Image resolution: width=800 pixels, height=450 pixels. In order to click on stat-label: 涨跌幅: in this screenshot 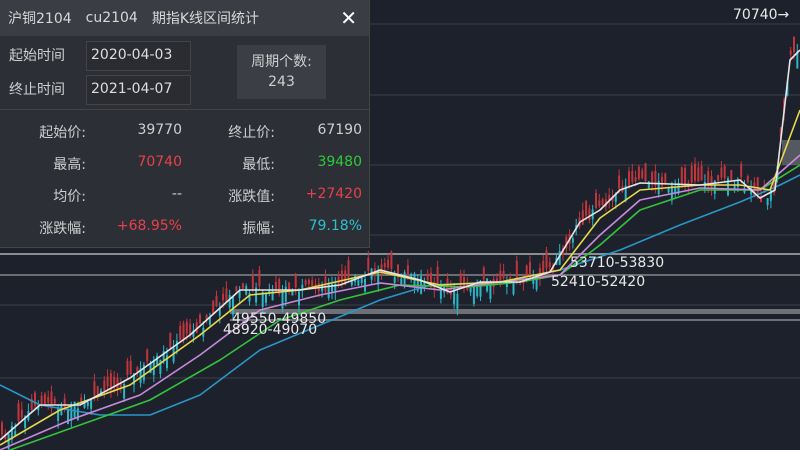, I will do `click(62, 229)`.